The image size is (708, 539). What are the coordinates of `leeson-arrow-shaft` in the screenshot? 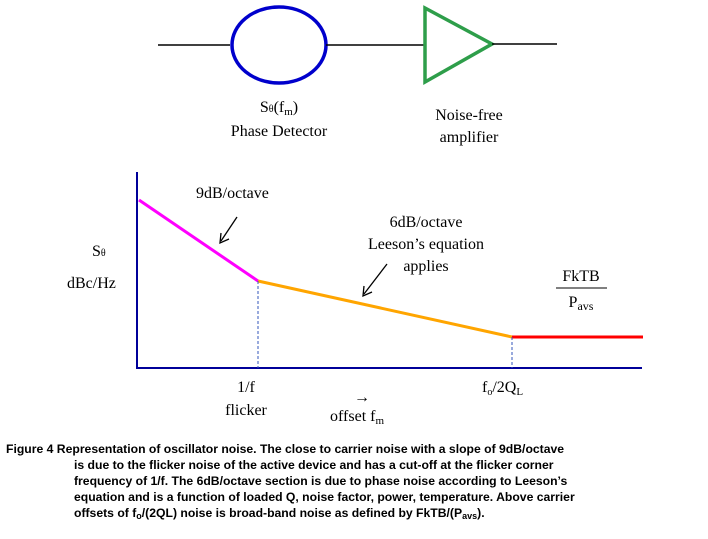 It's located at (375, 279).